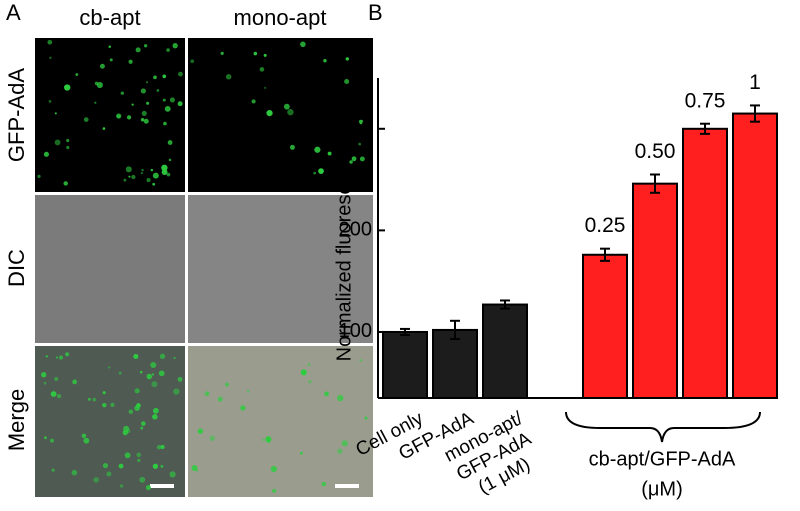  What do you see at coordinates (355, 331) in the screenshot?
I see `y-tick-label: 100` at bounding box center [355, 331].